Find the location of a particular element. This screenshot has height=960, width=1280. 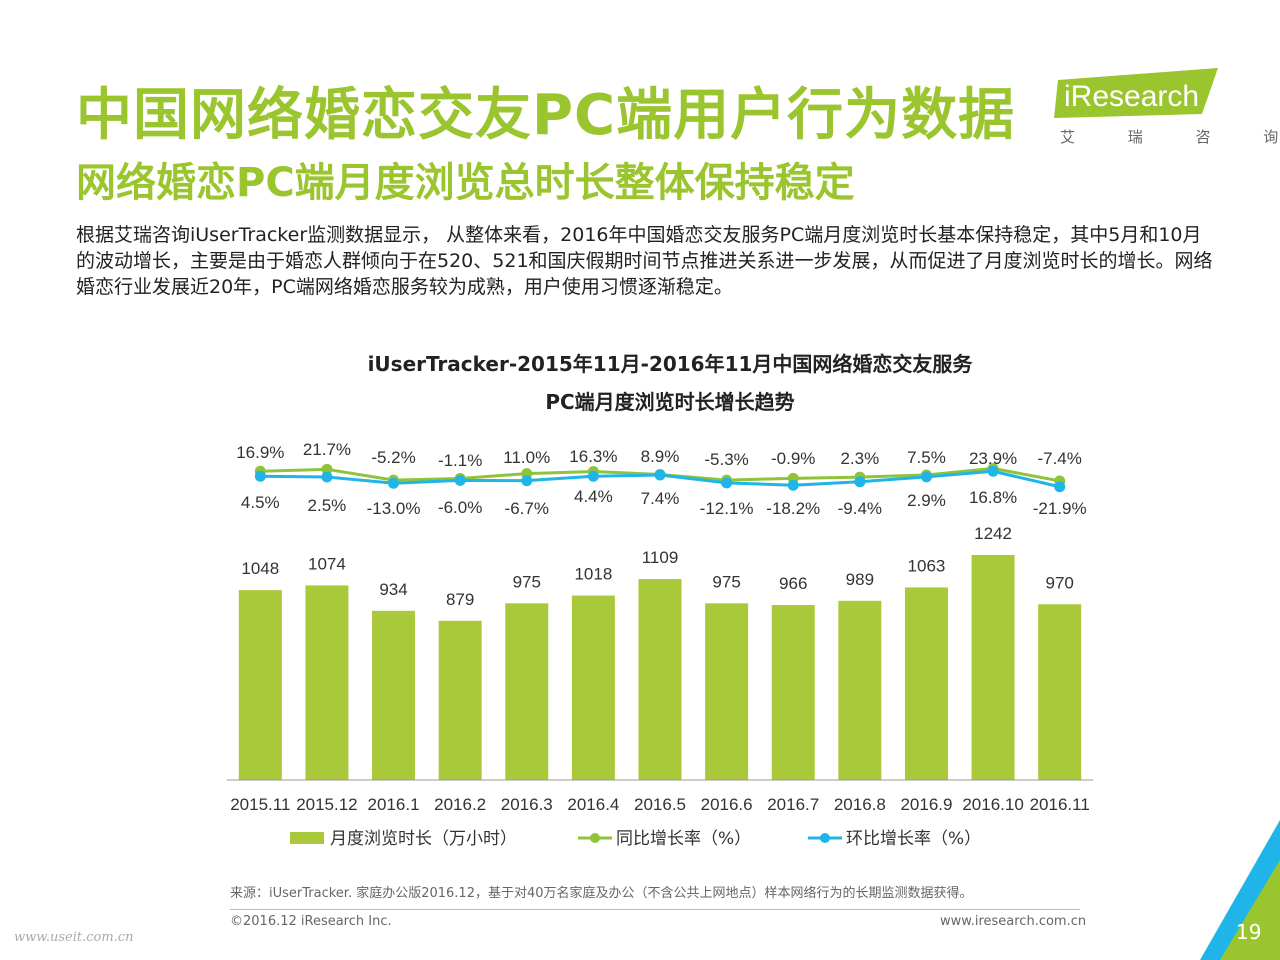

yoy-data-label: 11.0% is located at coordinates (526, 457).